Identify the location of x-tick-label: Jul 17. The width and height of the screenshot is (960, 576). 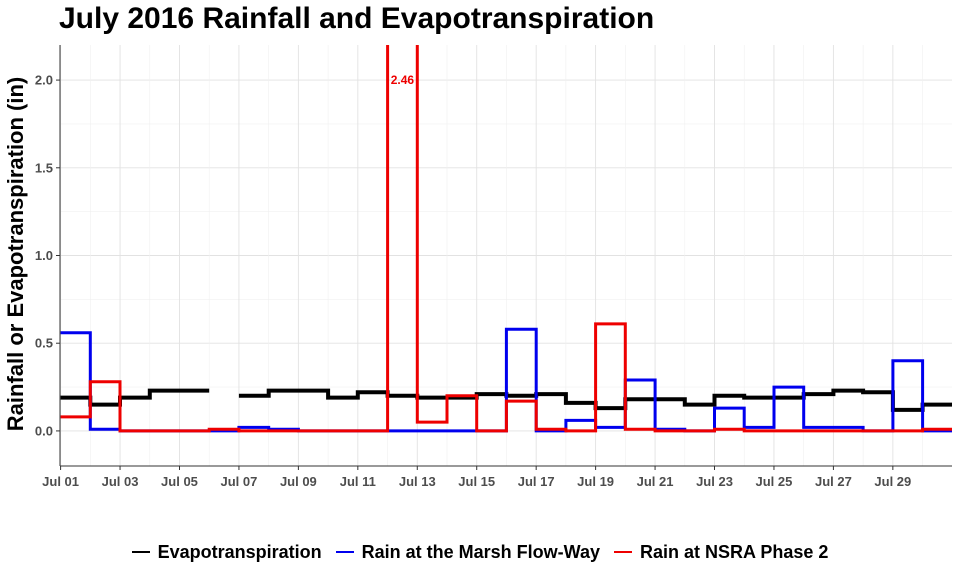
(536, 481).